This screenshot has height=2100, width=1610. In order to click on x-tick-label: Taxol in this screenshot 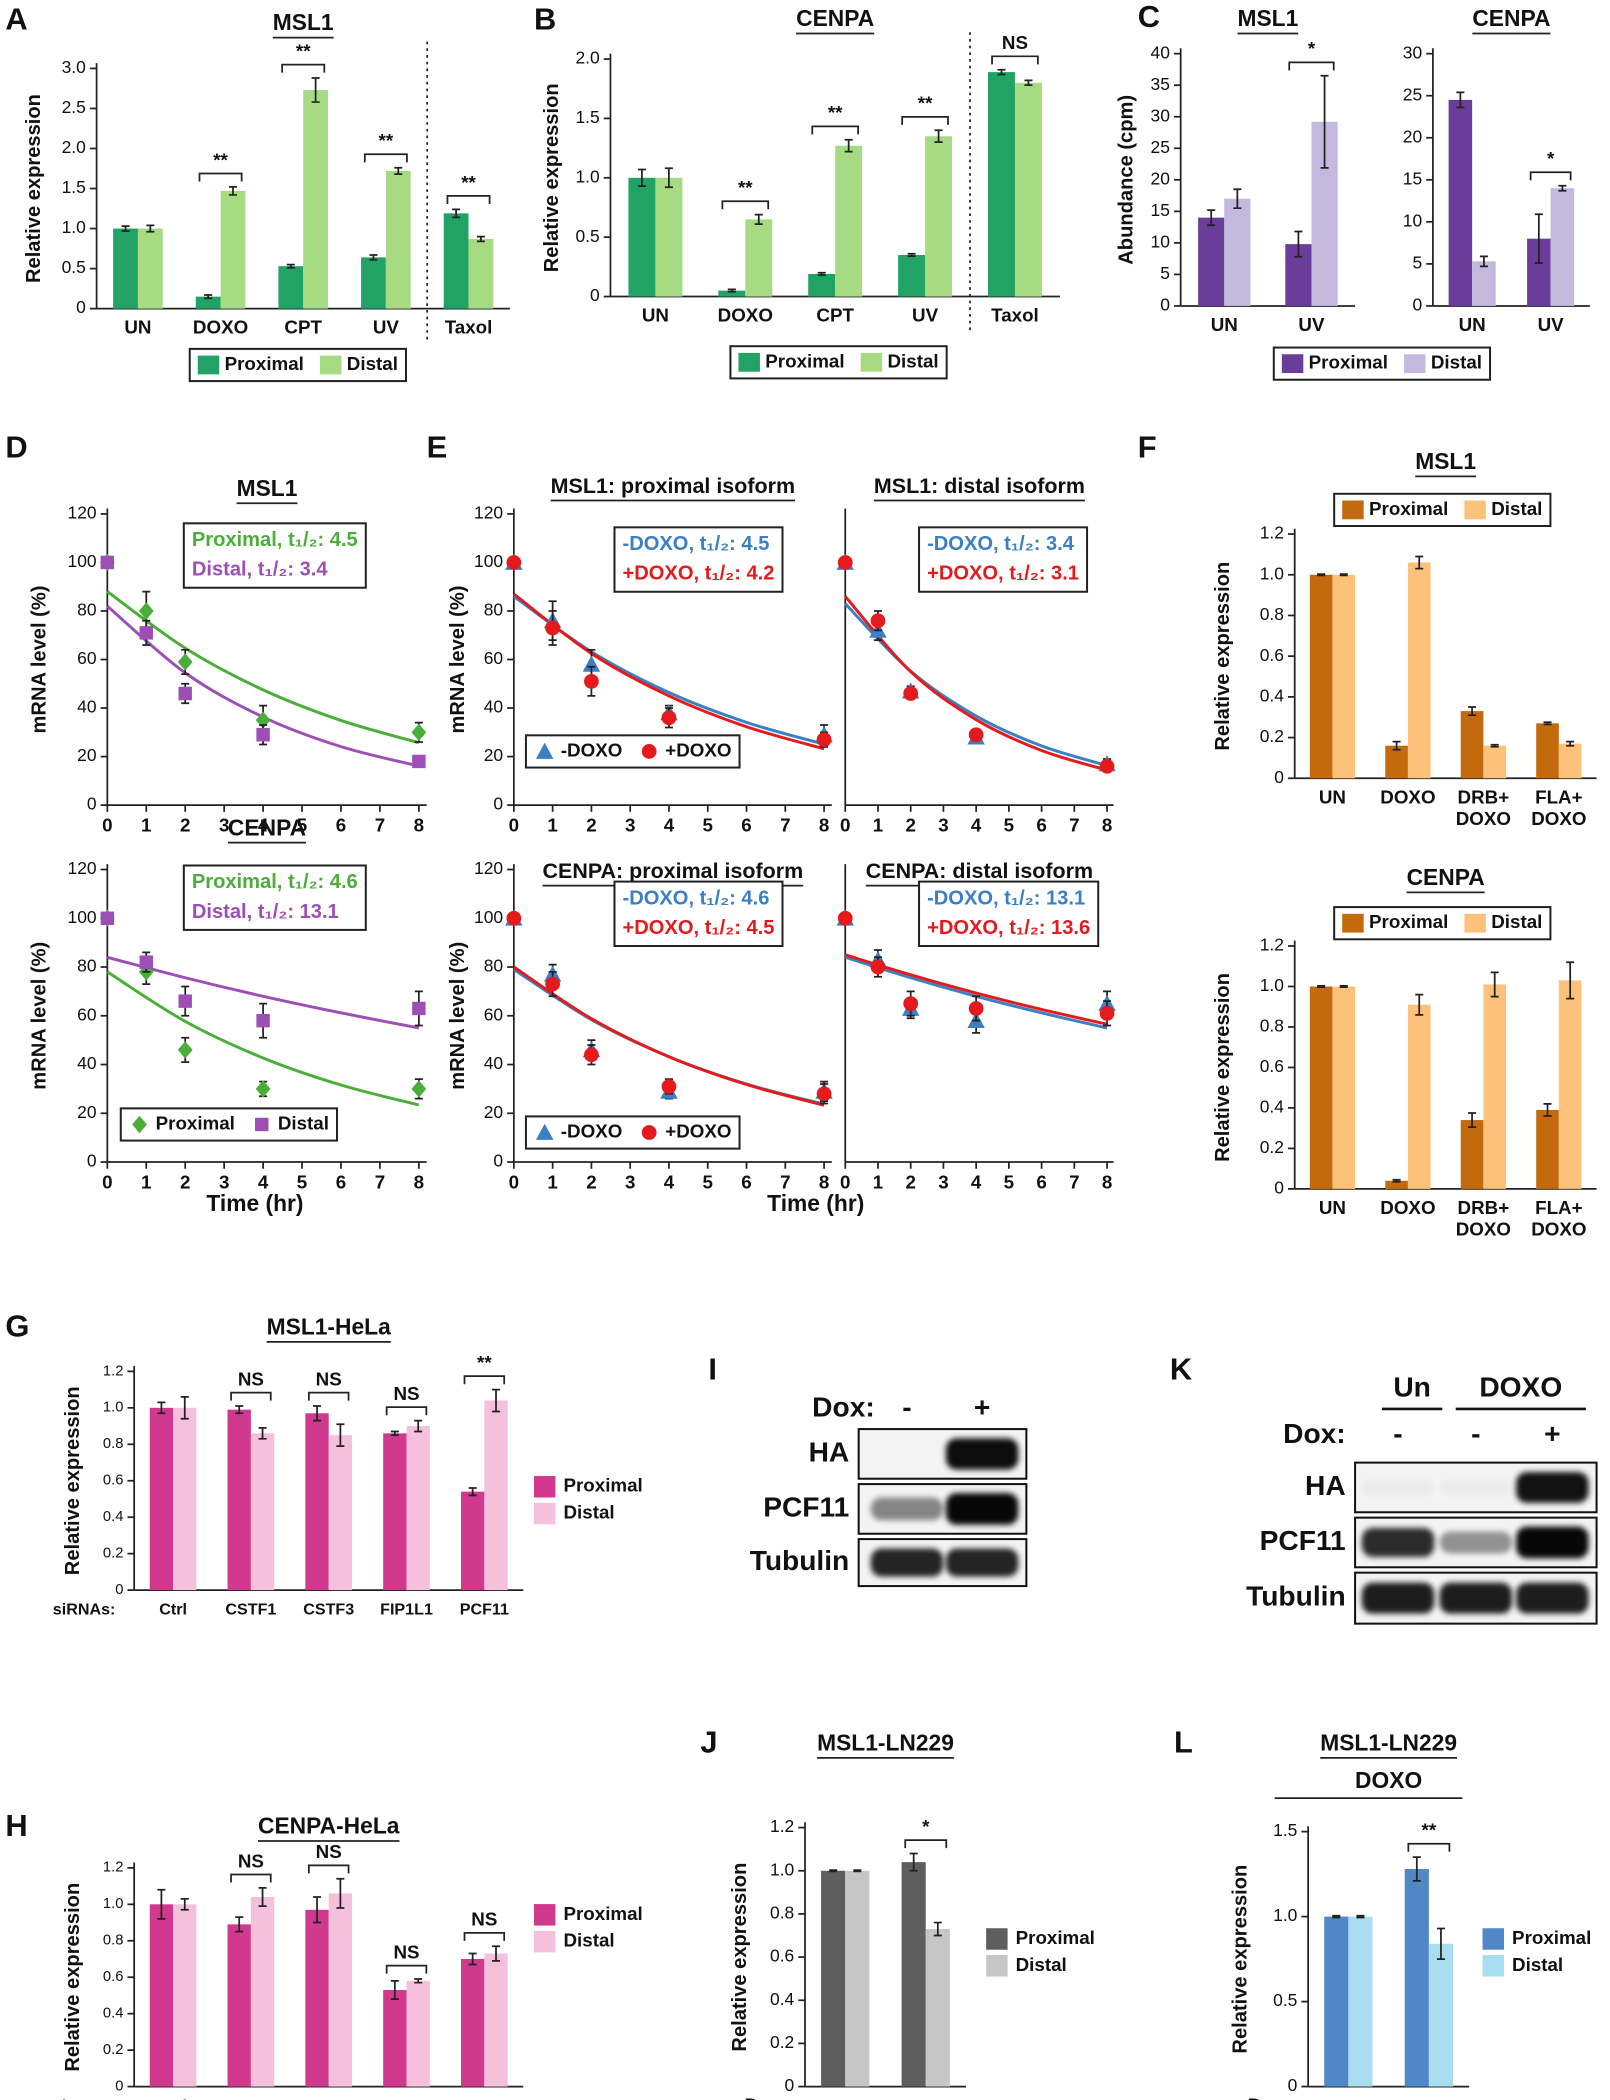, I will do `click(469, 327)`.